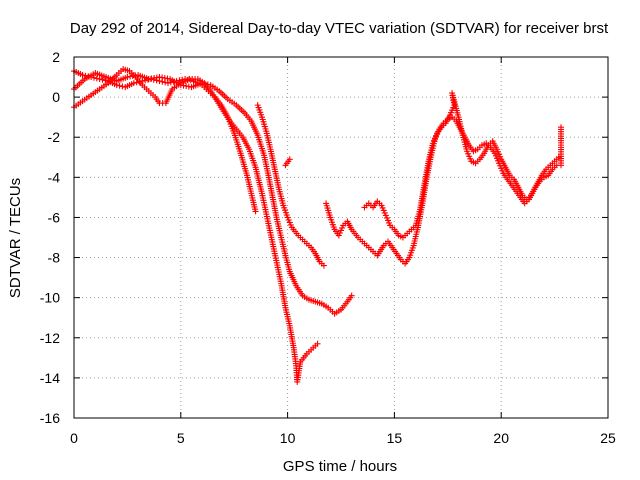 Image resolution: width=640 pixels, height=480 pixels. Describe the element at coordinates (501, 438) in the screenshot. I see `x-tick-label: 20` at that location.